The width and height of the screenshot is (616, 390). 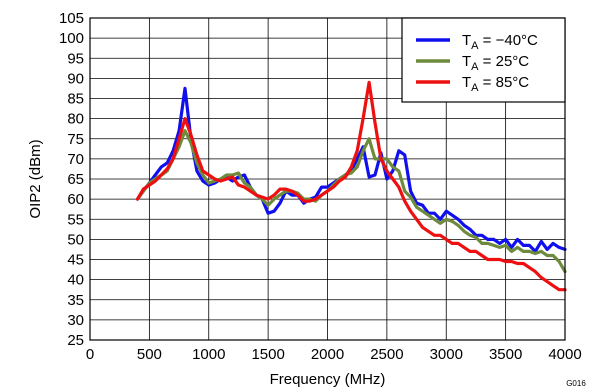 What do you see at coordinates (75, 260) in the screenshot?
I see `y-tick-label: 45` at bounding box center [75, 260].